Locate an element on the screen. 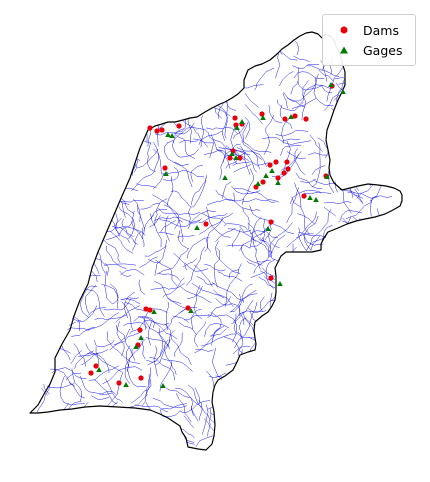  dam-circle-icon is located at coordinates (344, 30).